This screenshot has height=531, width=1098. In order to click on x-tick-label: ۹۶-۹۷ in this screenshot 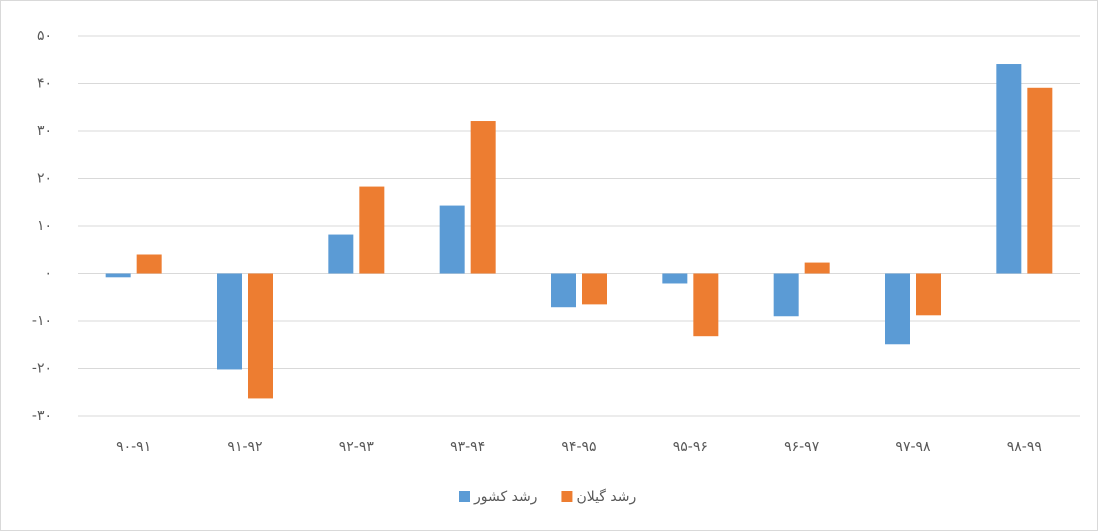, I will do `click(802, 447)`.